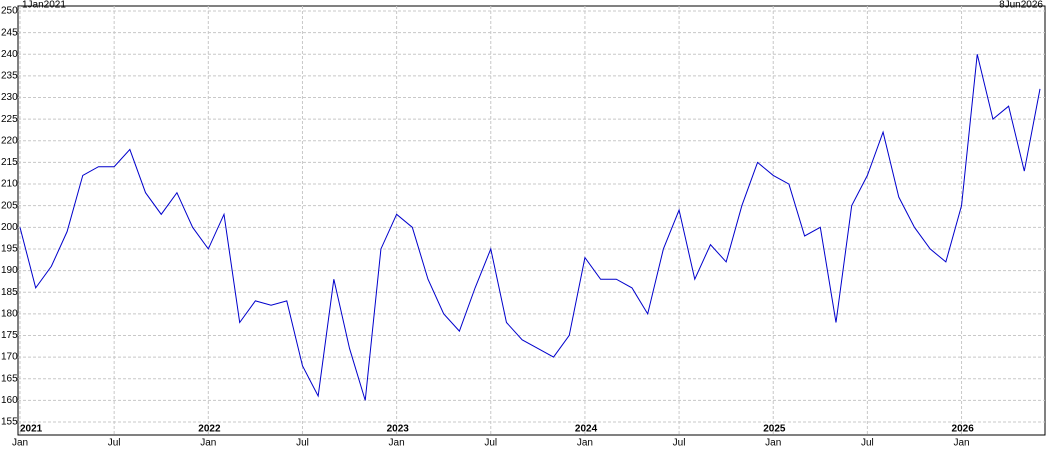 Image resolution: width=1050 pixels, height=450 pixels. Describe the element at coordinates (9, 119) in the screenshot. I see `y-tick-label: 225` at that location.